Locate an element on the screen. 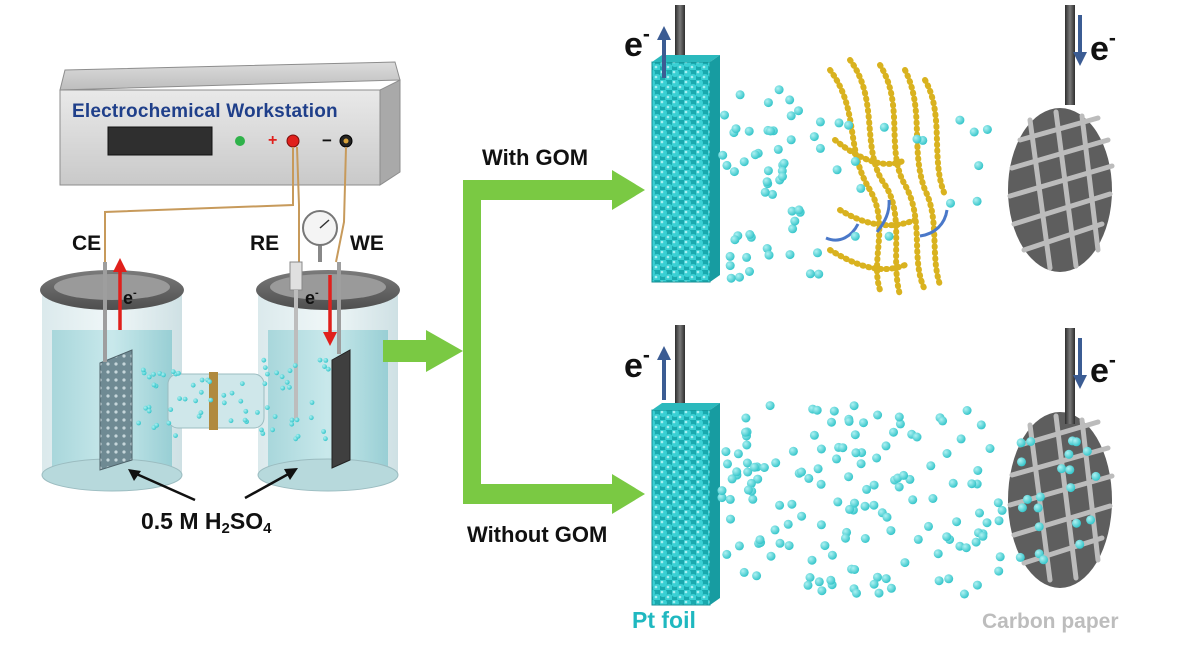 The width and height of the screenshot is (1184, 647). electron-arrow-bottom-right is located at coordinates (1080, 363).